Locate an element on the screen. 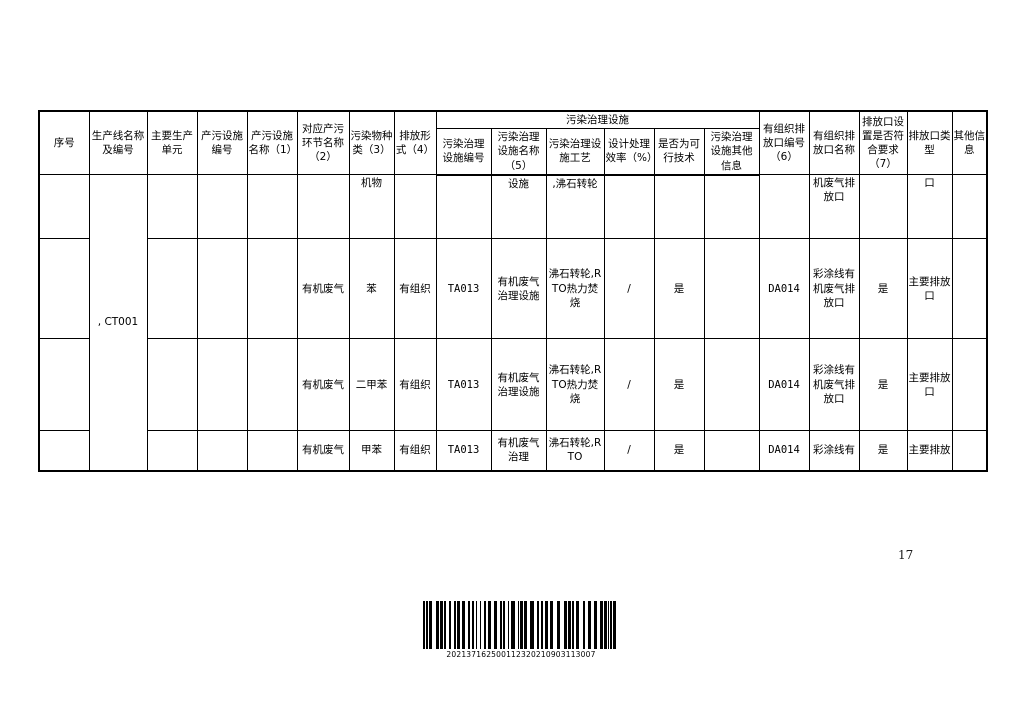 This screenshot has width=1024, height=724. cell-pollutant-type: 甲苯 is located at coordinates (371, 451).